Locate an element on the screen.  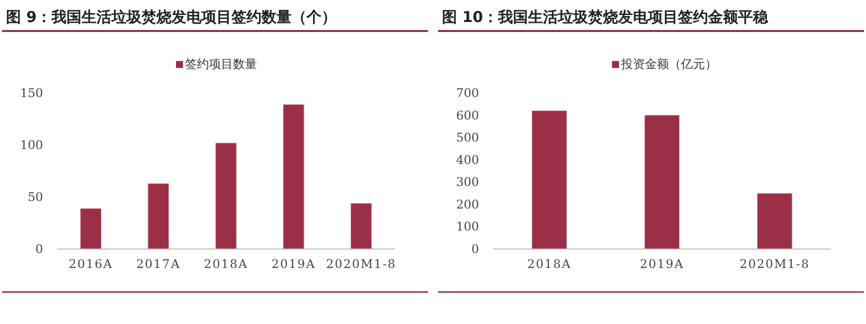
x-tick-label: 2016A is located at coordinates (90, 264).